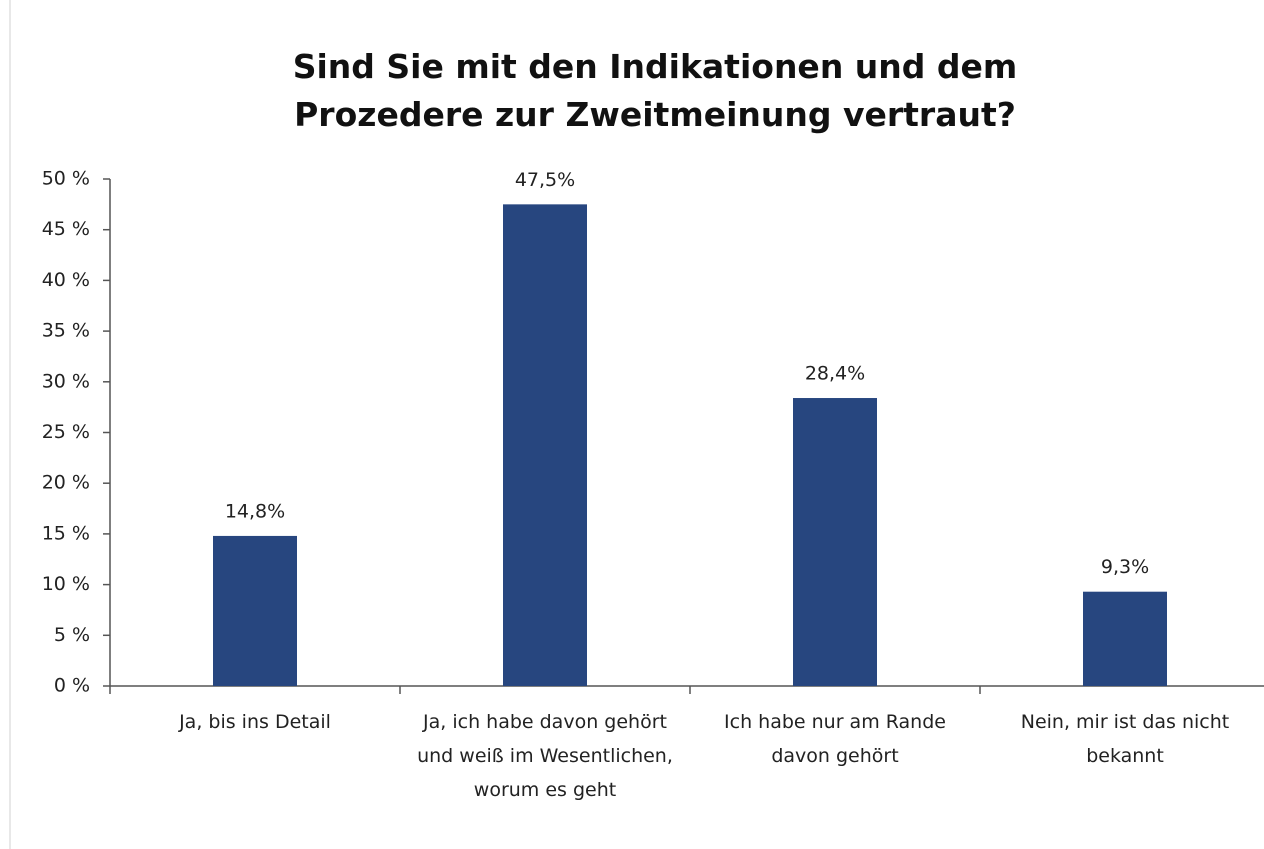 This screenshot has width=1264, height=849. I want to click on y-tick-label: 5 %, so click(72, 635).